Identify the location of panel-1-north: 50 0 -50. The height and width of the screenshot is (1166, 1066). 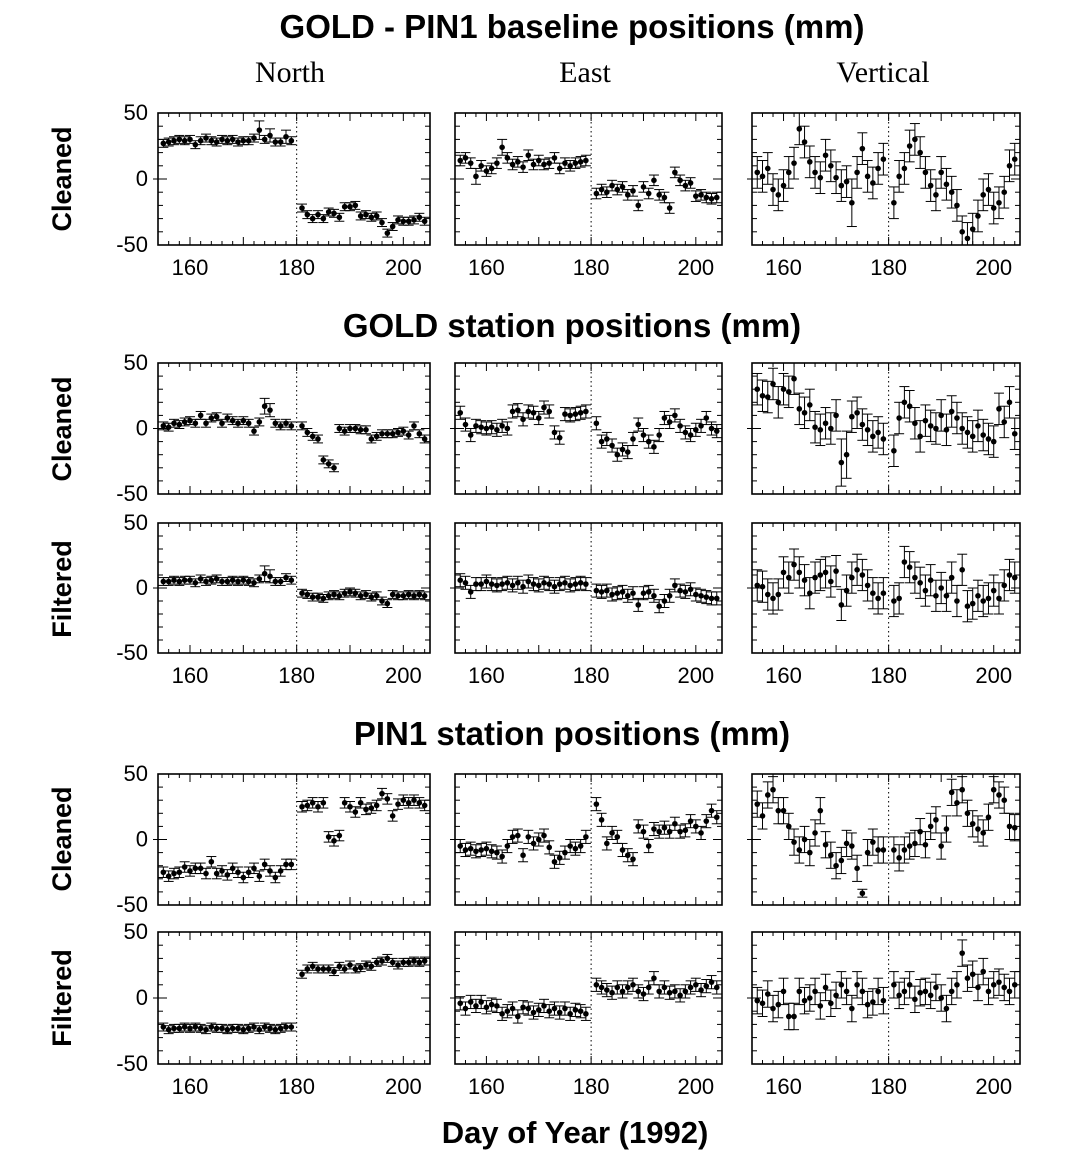
(273, 428).